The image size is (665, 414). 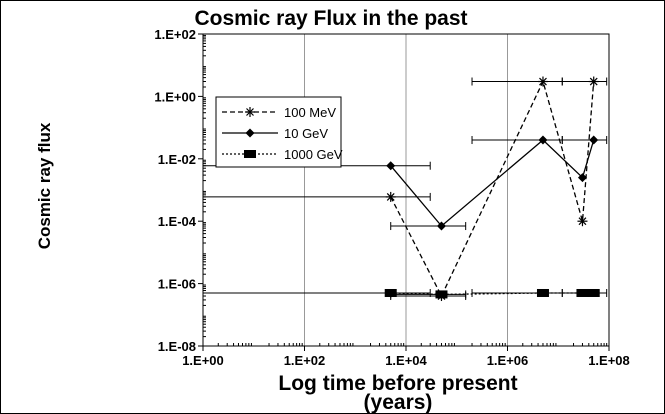 I want to click on x-tick-label: 1.E+06, so click(x=508, y=360).